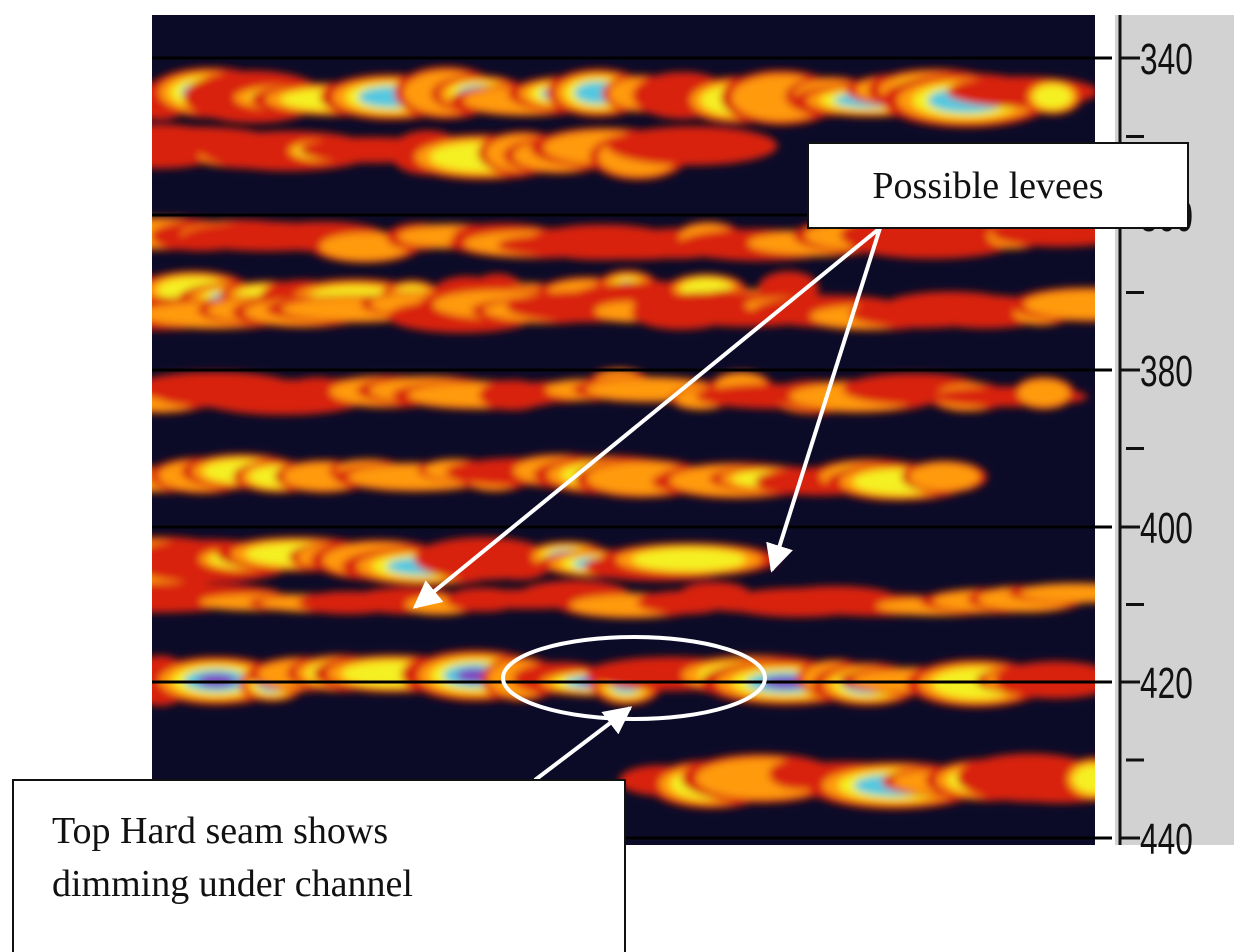 The height and width of the screenshot is (952, 1234). Describe the element at coordinates (1166, 683) in the screenshot. I see `scale-label: 420` at that location.